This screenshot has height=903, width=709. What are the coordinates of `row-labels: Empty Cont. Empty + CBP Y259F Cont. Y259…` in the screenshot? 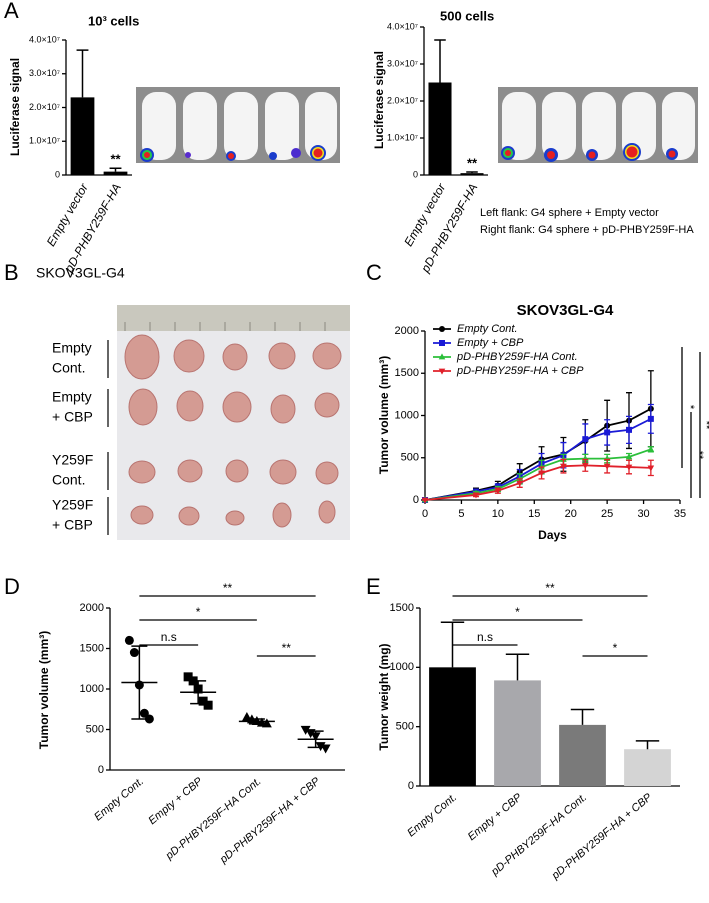 It's located at (80, 437).